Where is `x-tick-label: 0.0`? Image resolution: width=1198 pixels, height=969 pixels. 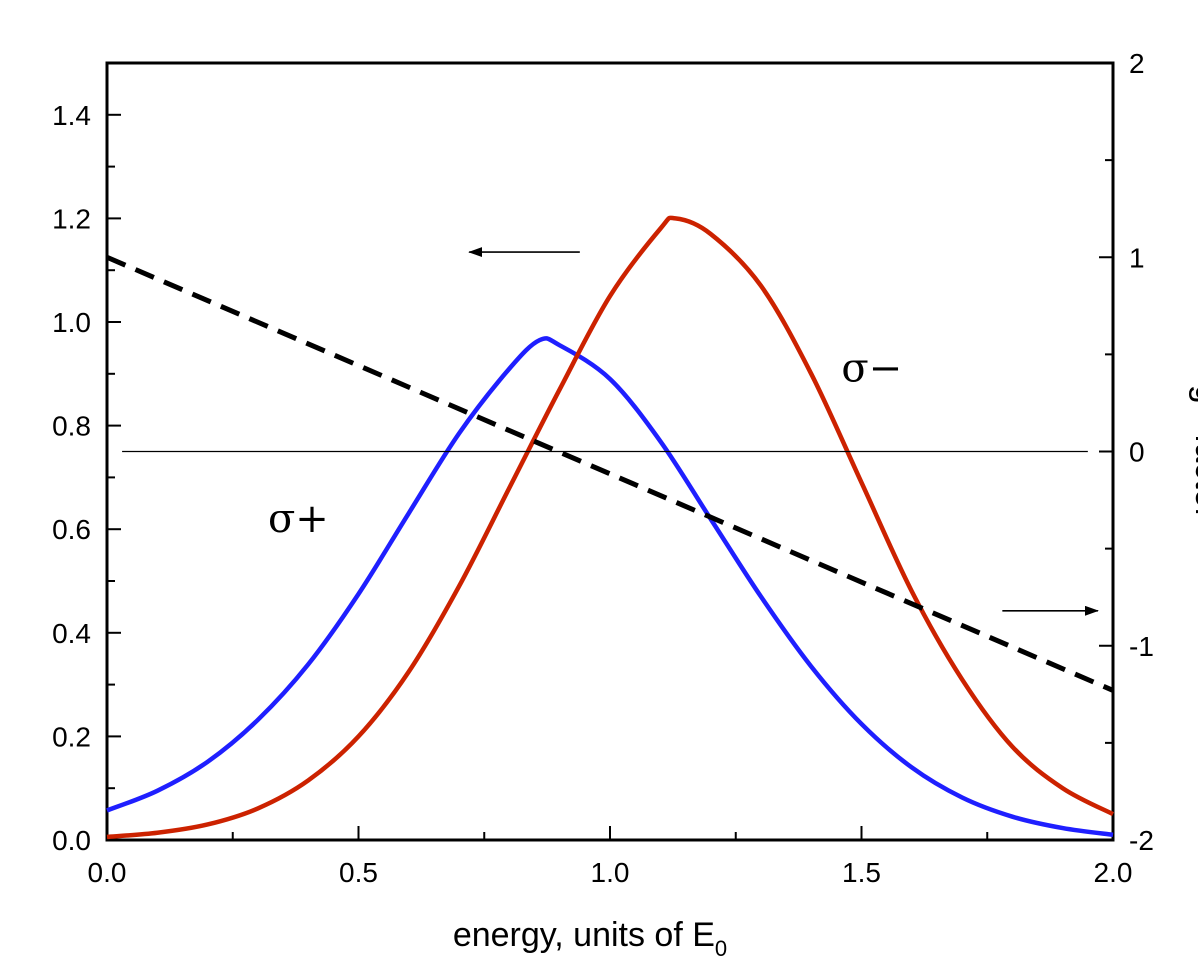 x-tick-label: 0.0 is located at coordinates (107, 872).